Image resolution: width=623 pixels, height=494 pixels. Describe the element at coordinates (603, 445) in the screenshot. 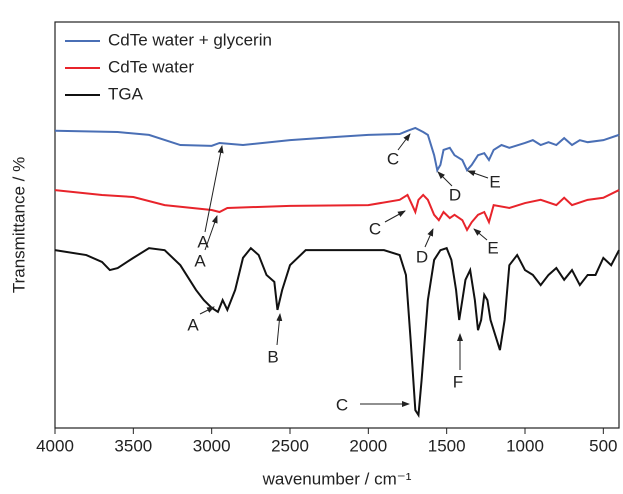

I see `x-tick-label: 500` at that location.